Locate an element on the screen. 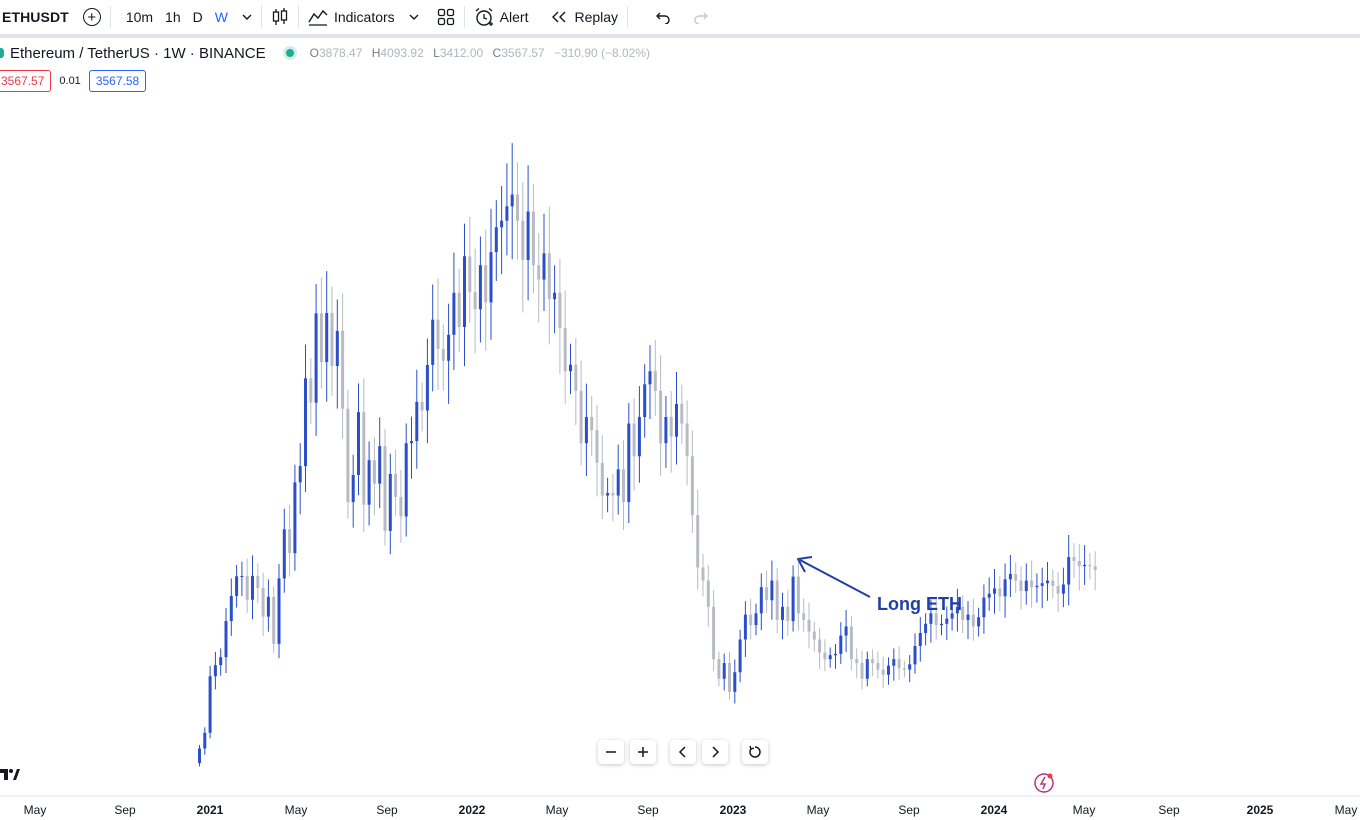 This screenshot has width=1360, height=820. replay-label: Replay is located at coordinates (596, 17).